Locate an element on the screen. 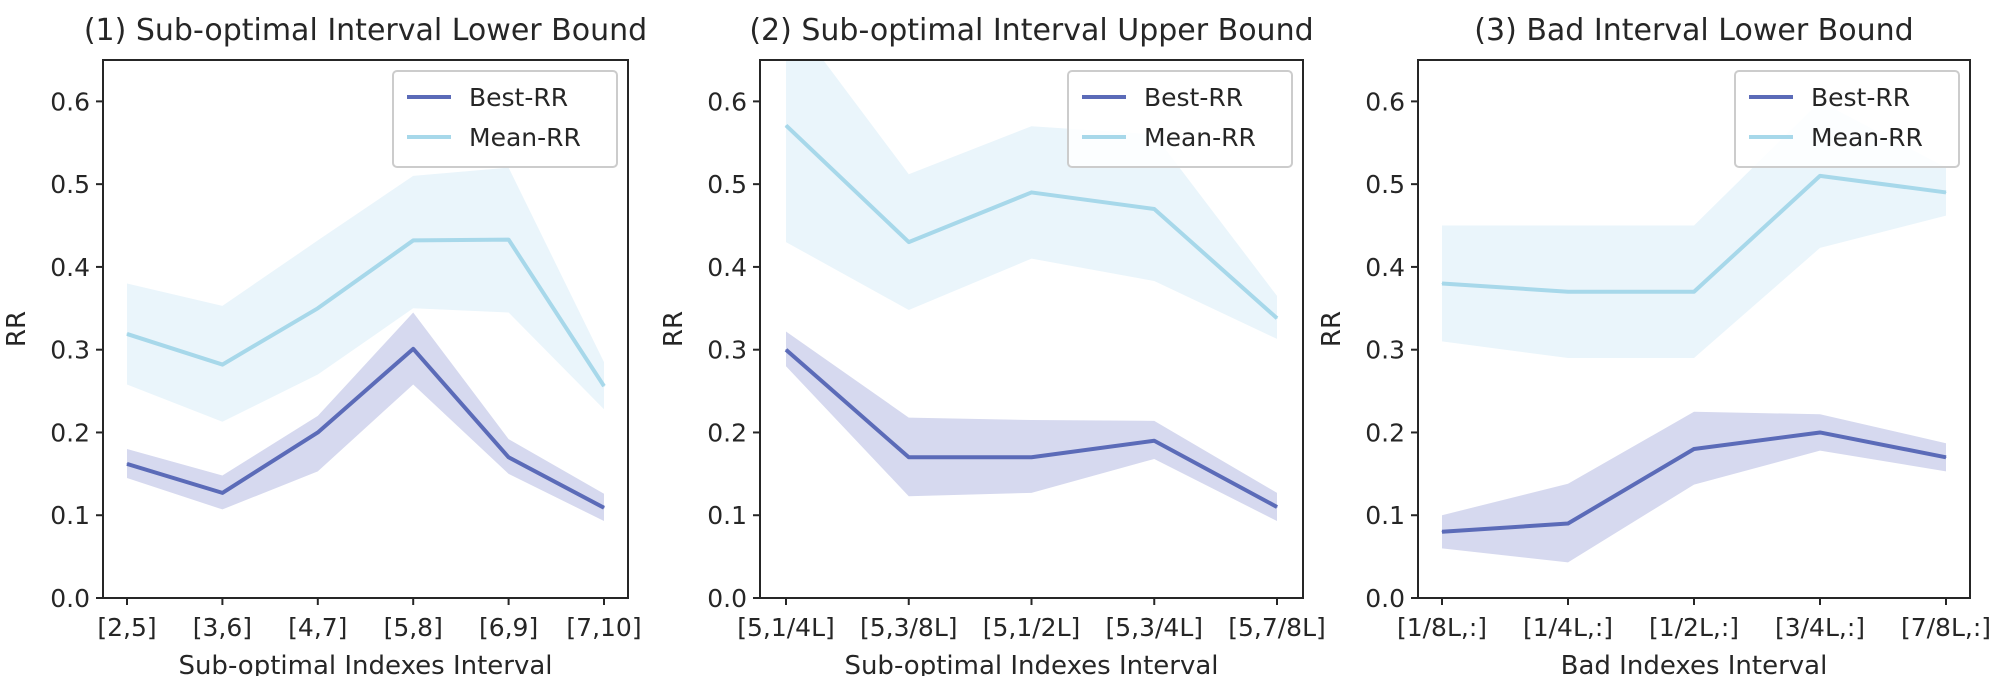  x-tick-label: [5,8] is located at coordinates (413, 627).